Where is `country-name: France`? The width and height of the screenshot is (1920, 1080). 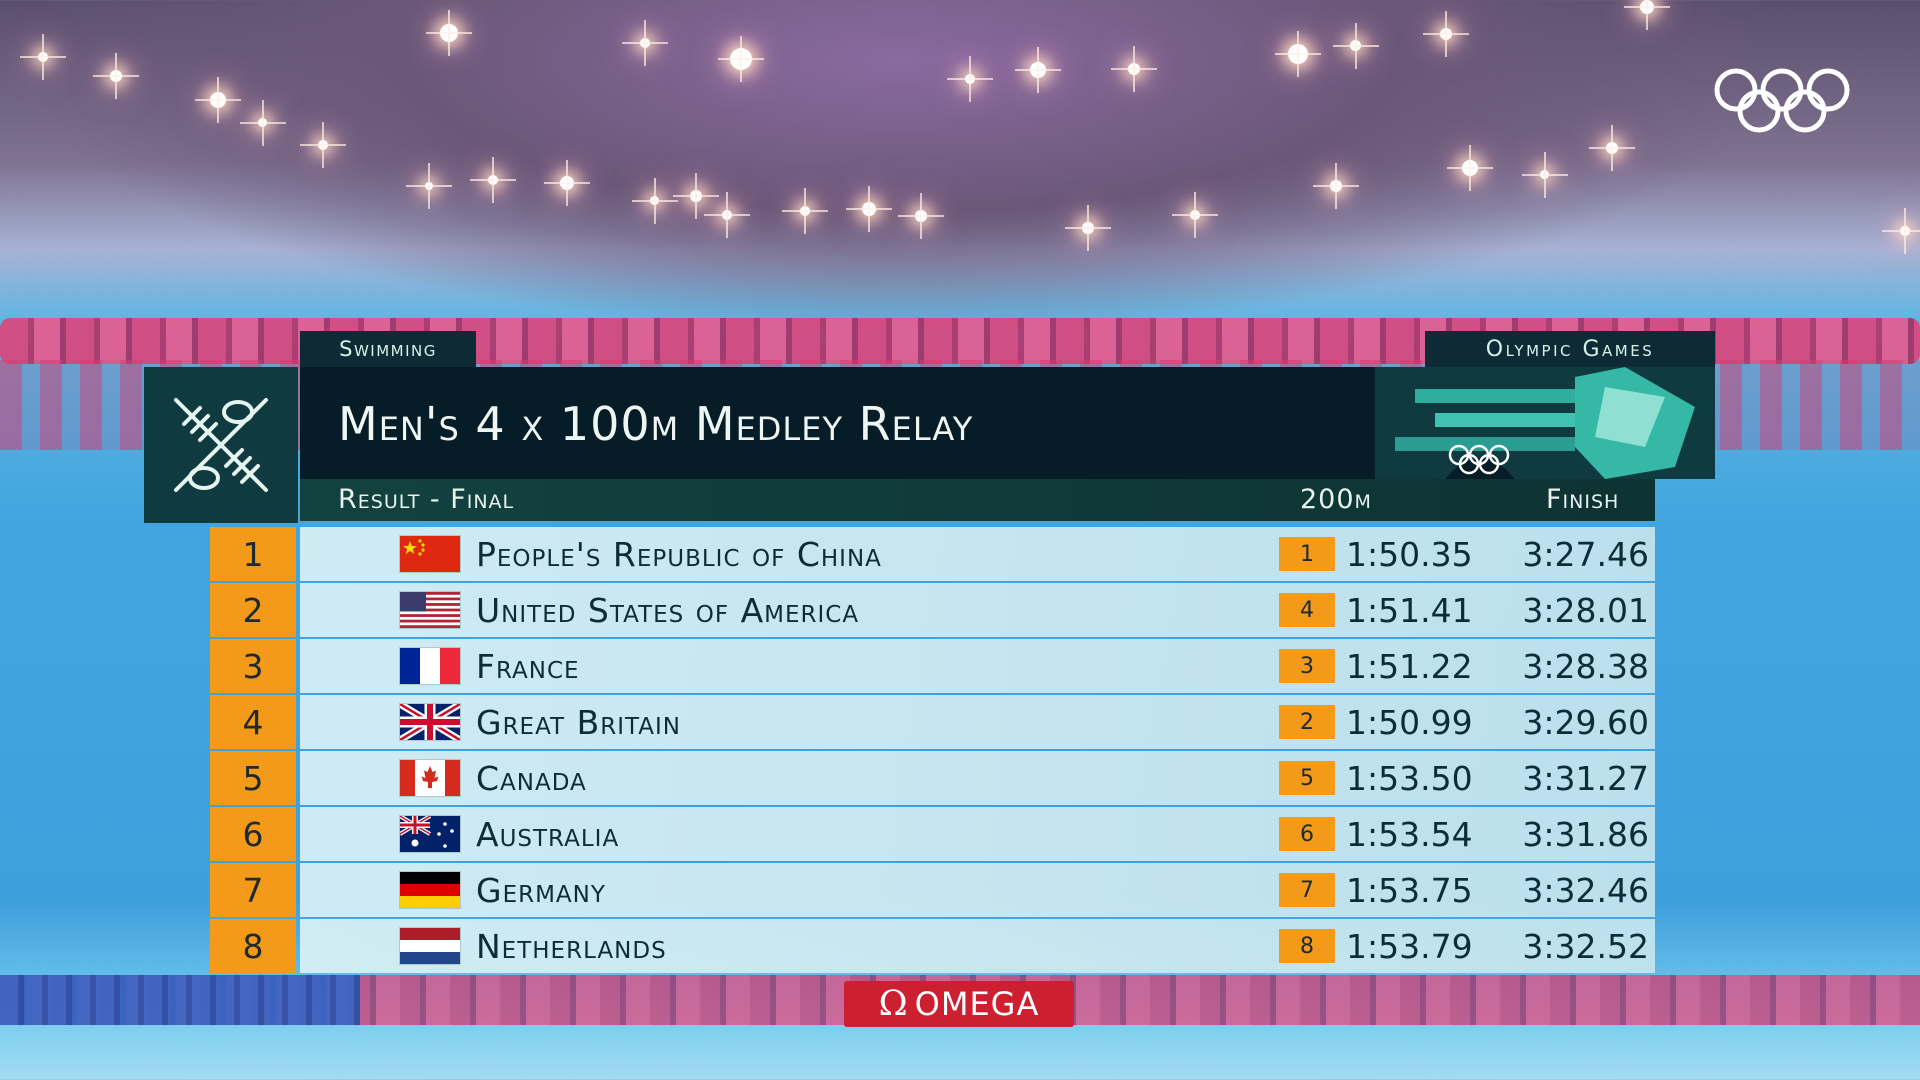
country-name: France is located at coordinates (528, 666).